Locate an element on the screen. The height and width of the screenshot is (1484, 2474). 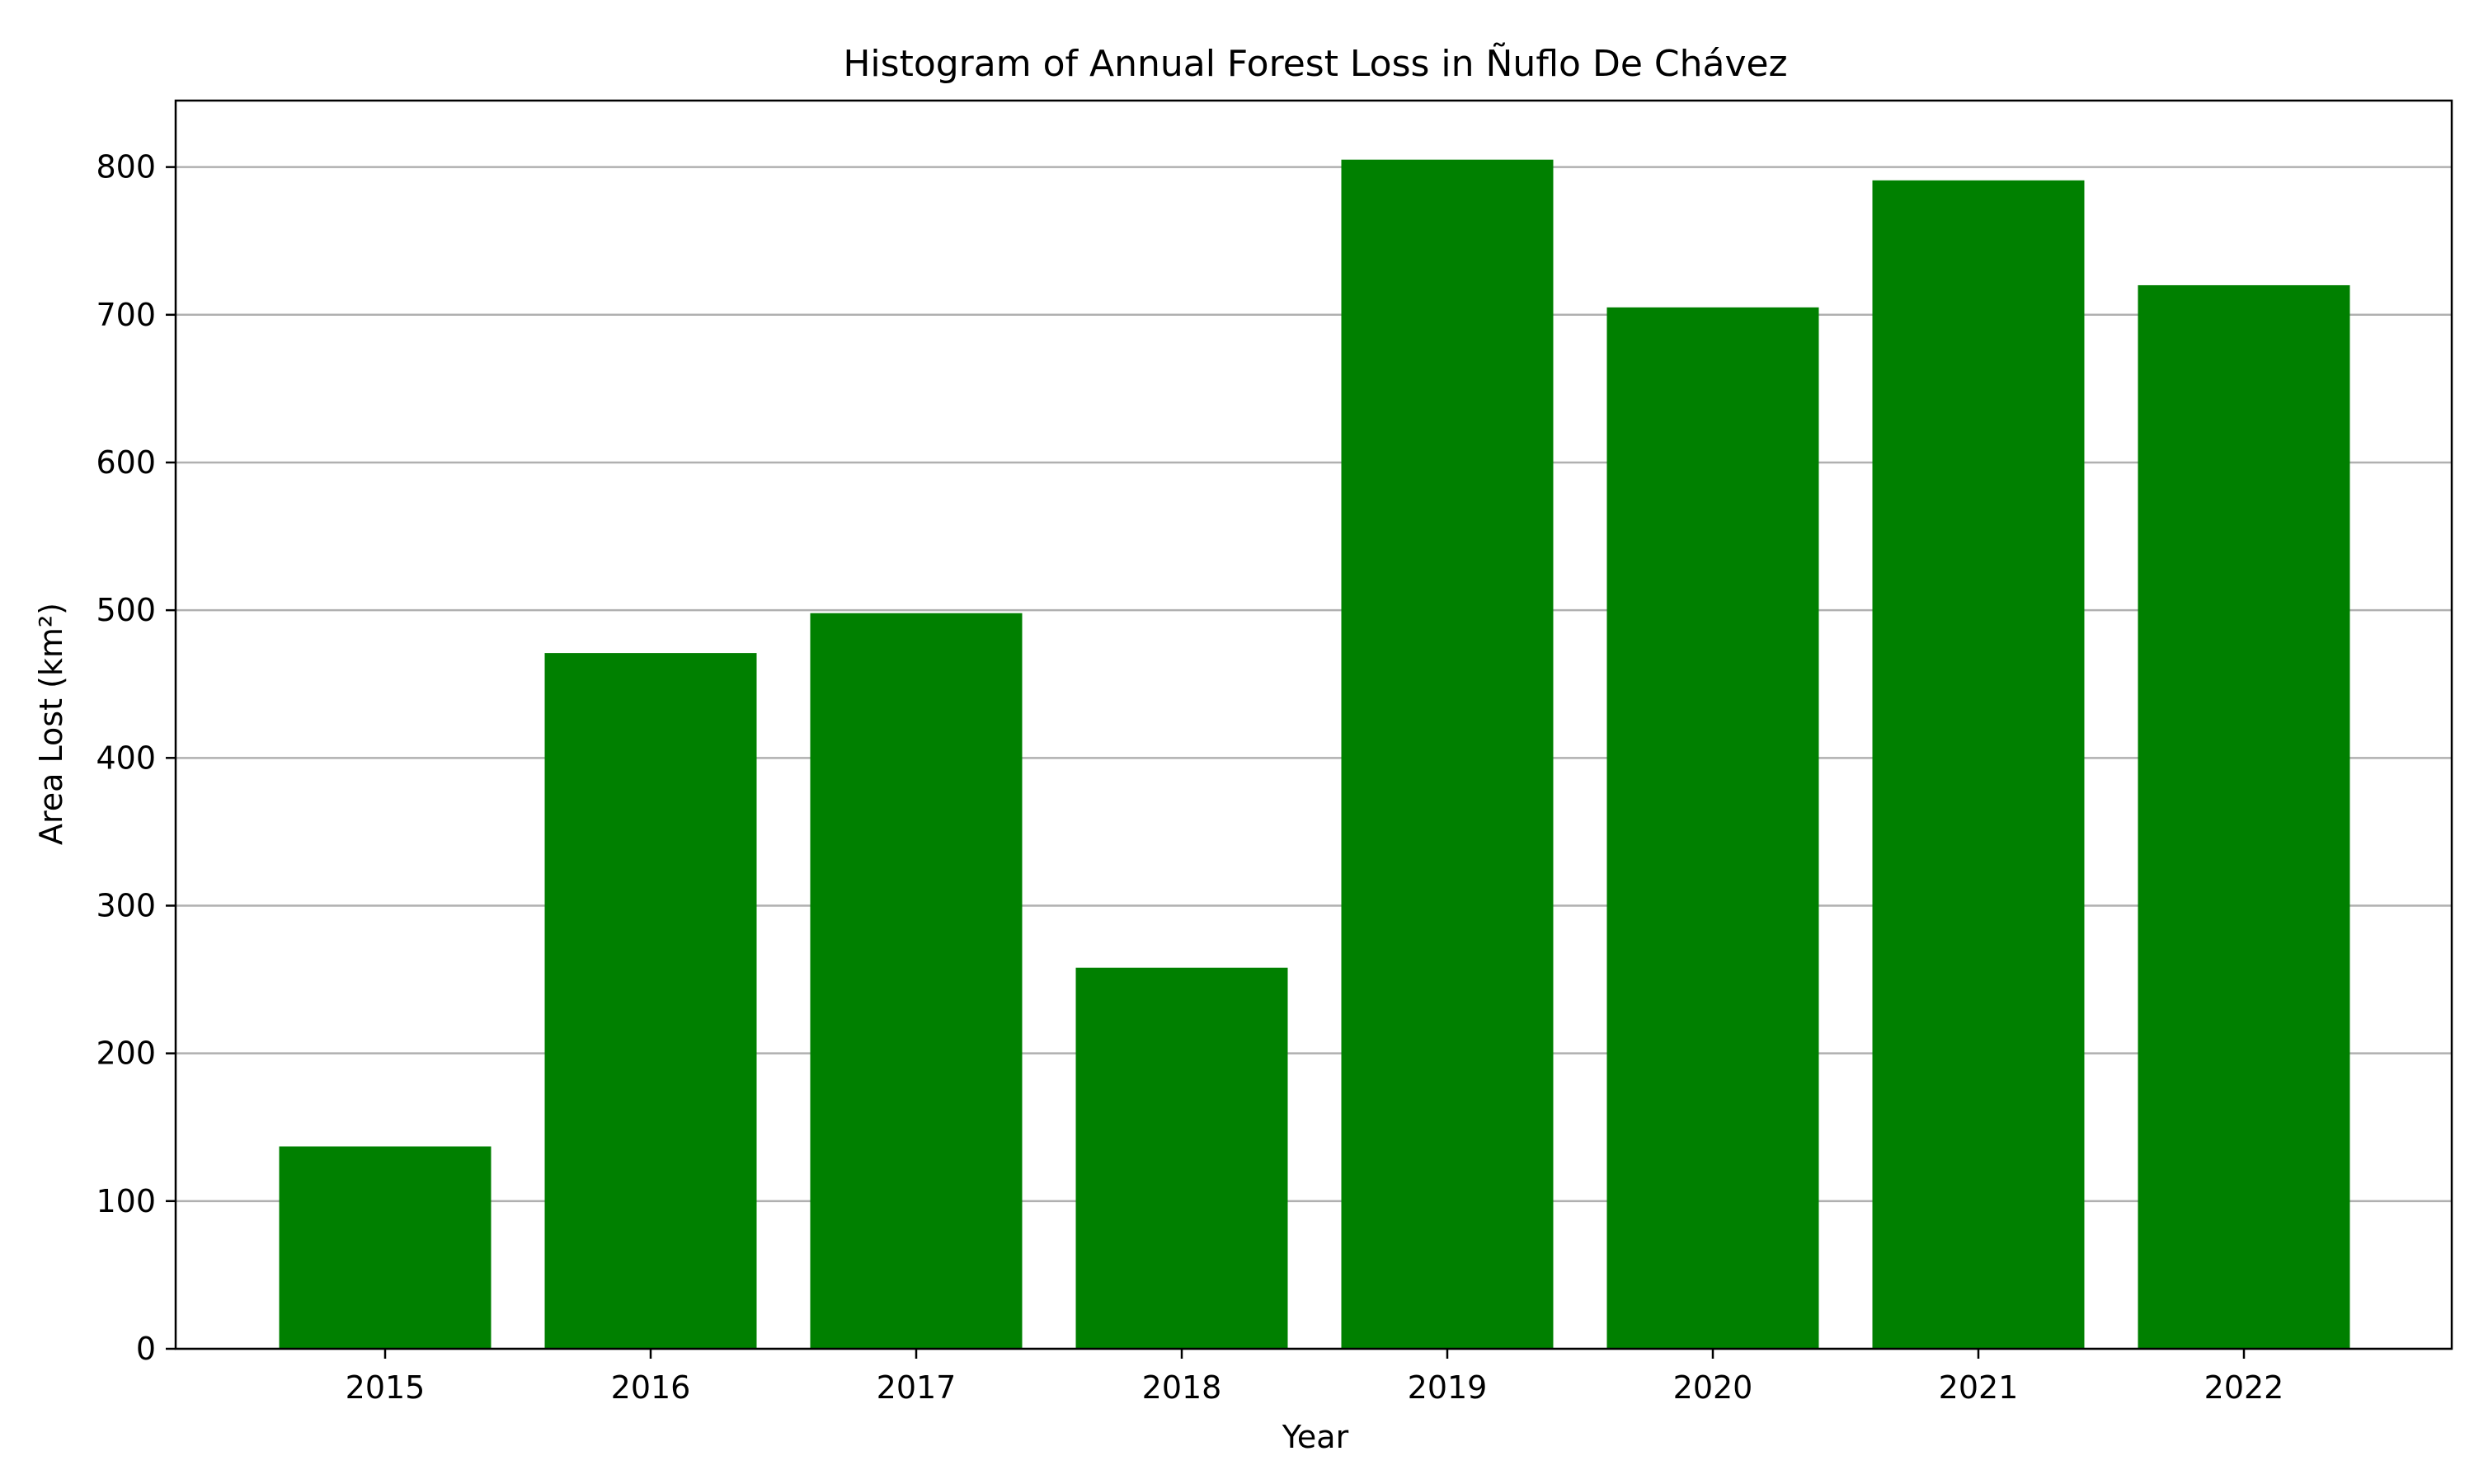
bar-2015 is located at coordinates (385, 1247).